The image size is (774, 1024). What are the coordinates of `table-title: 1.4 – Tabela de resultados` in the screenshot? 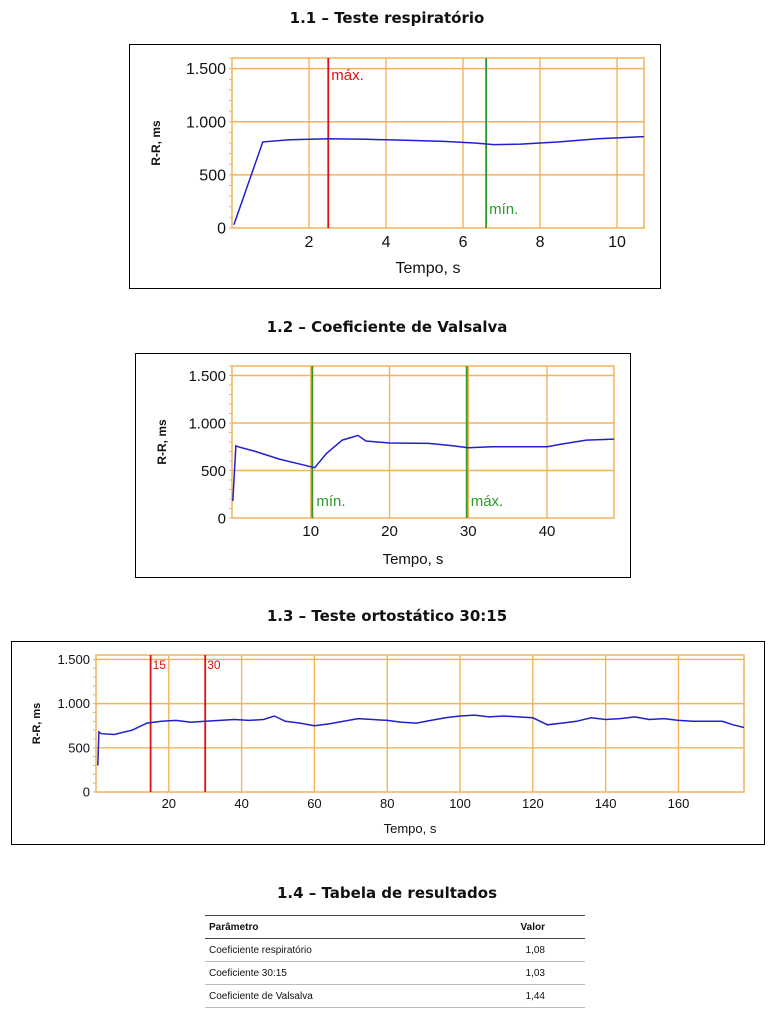 It's located at (387, 893).